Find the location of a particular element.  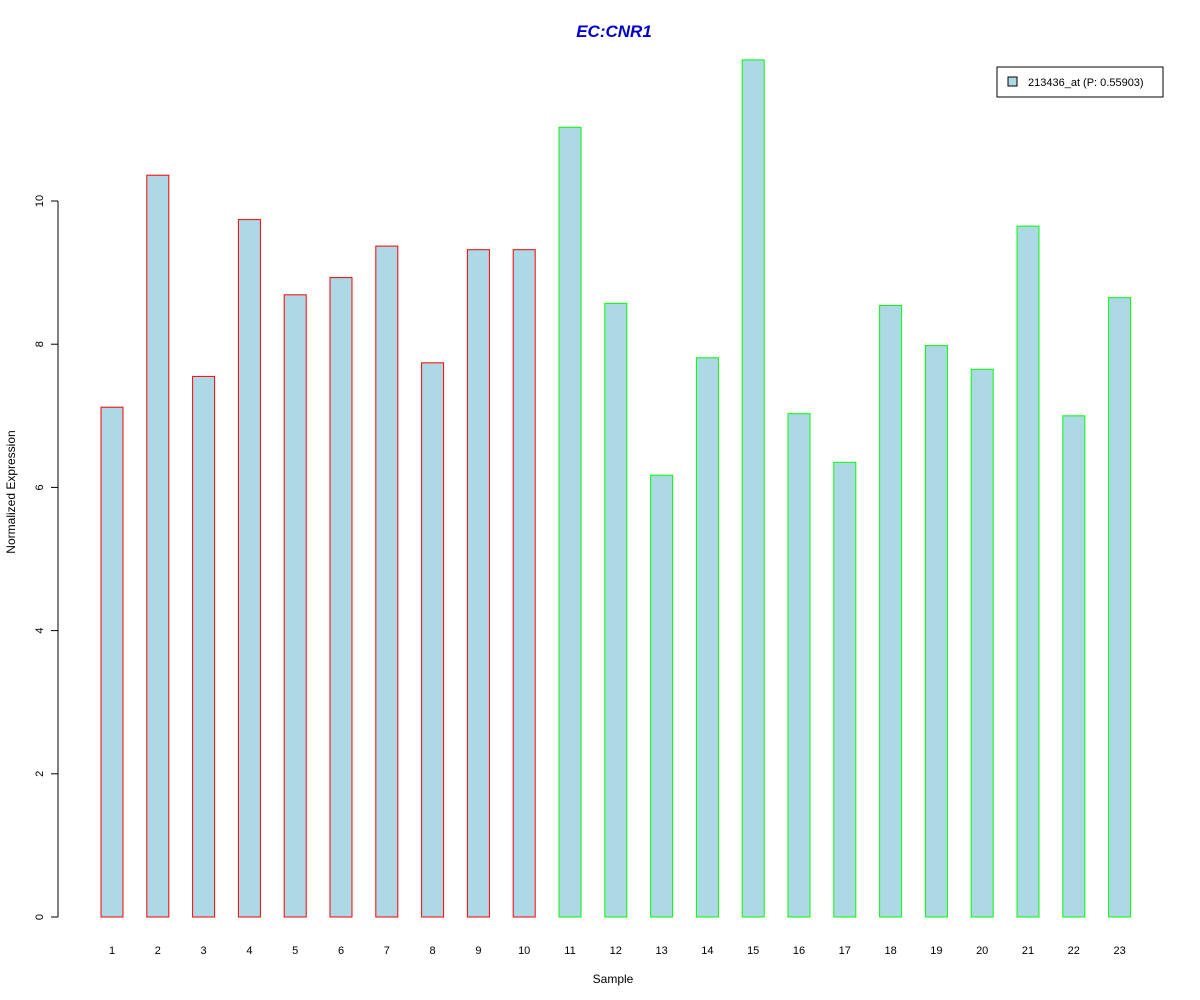

x-tick-label: 13 is located at coordinates (661, 951).